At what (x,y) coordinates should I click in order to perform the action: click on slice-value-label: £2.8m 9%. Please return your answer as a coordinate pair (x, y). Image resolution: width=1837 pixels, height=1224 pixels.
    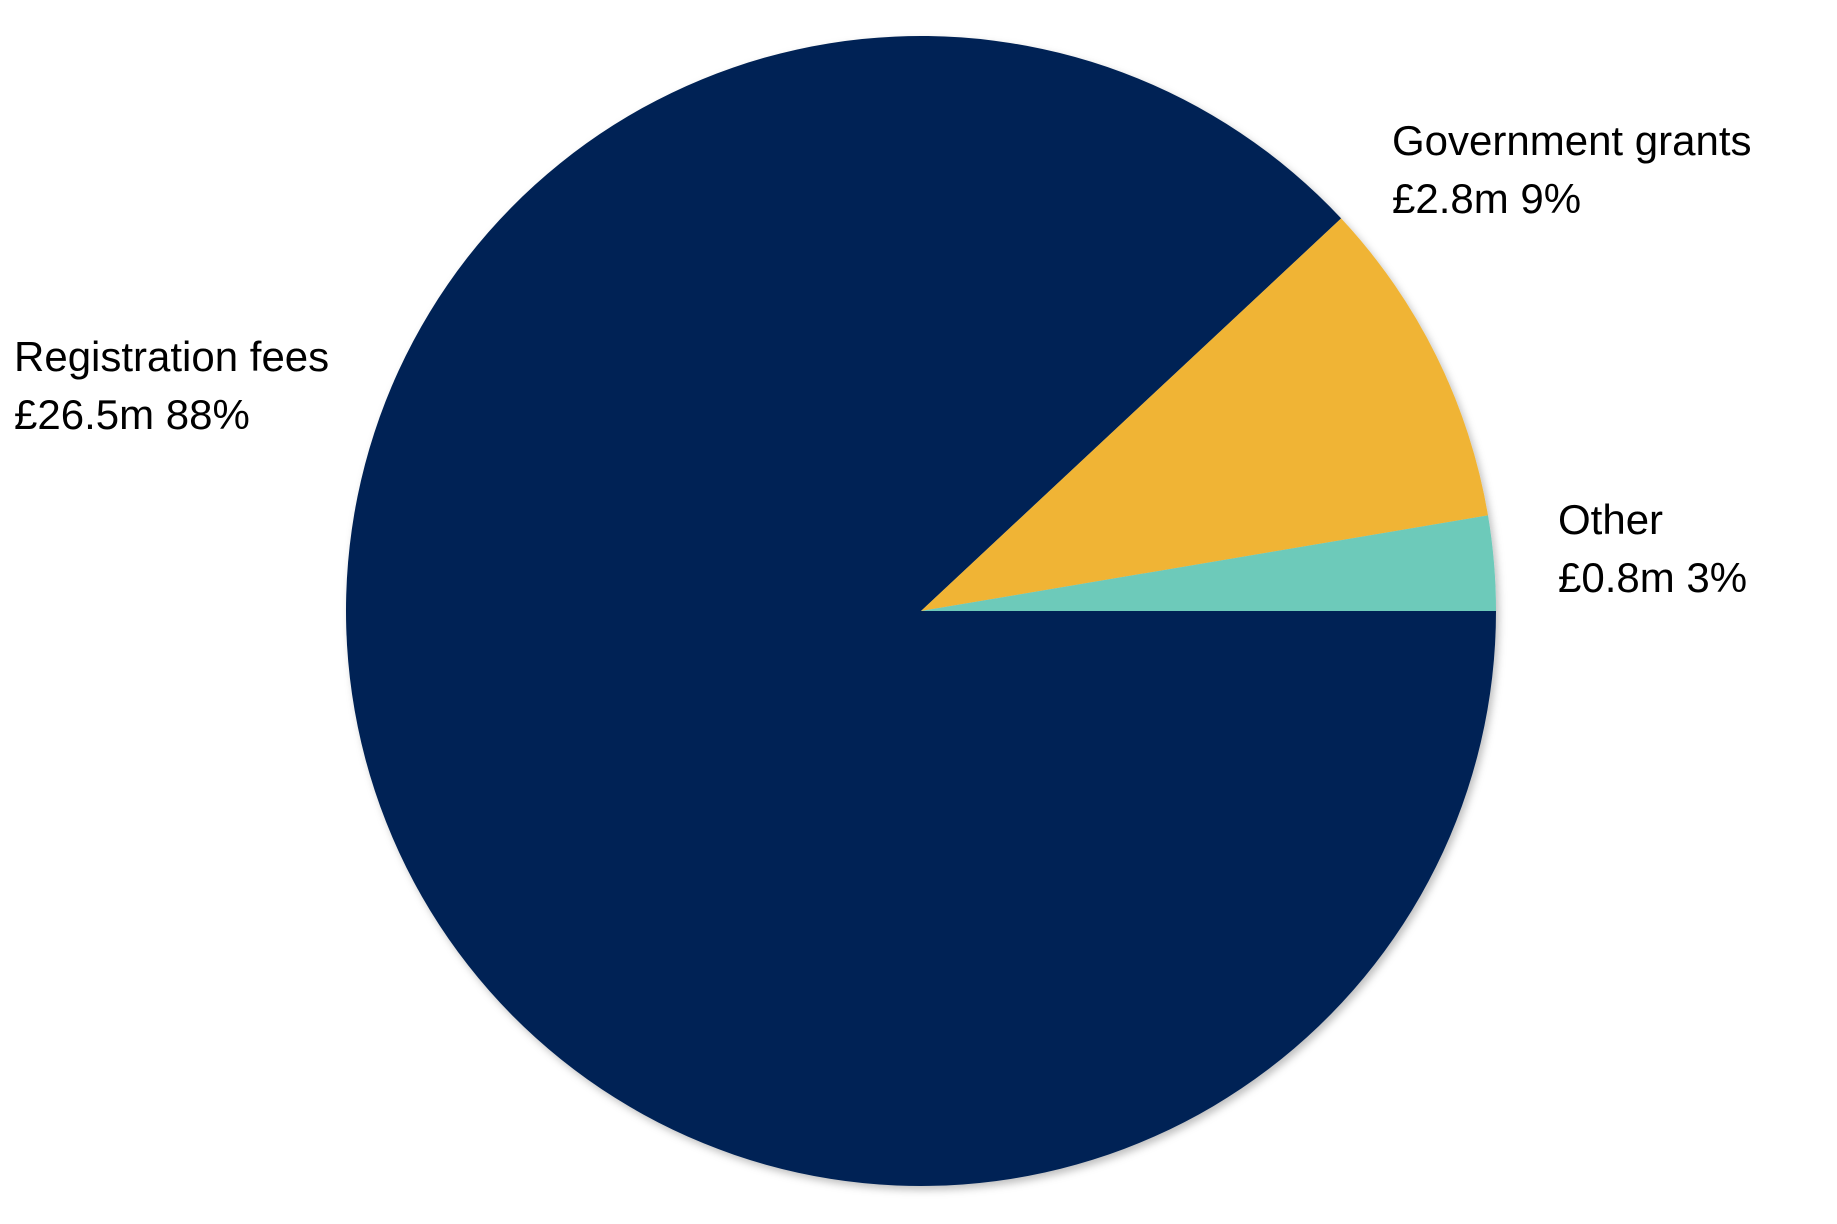
    Looking at the image, I should click on (1486, 198).